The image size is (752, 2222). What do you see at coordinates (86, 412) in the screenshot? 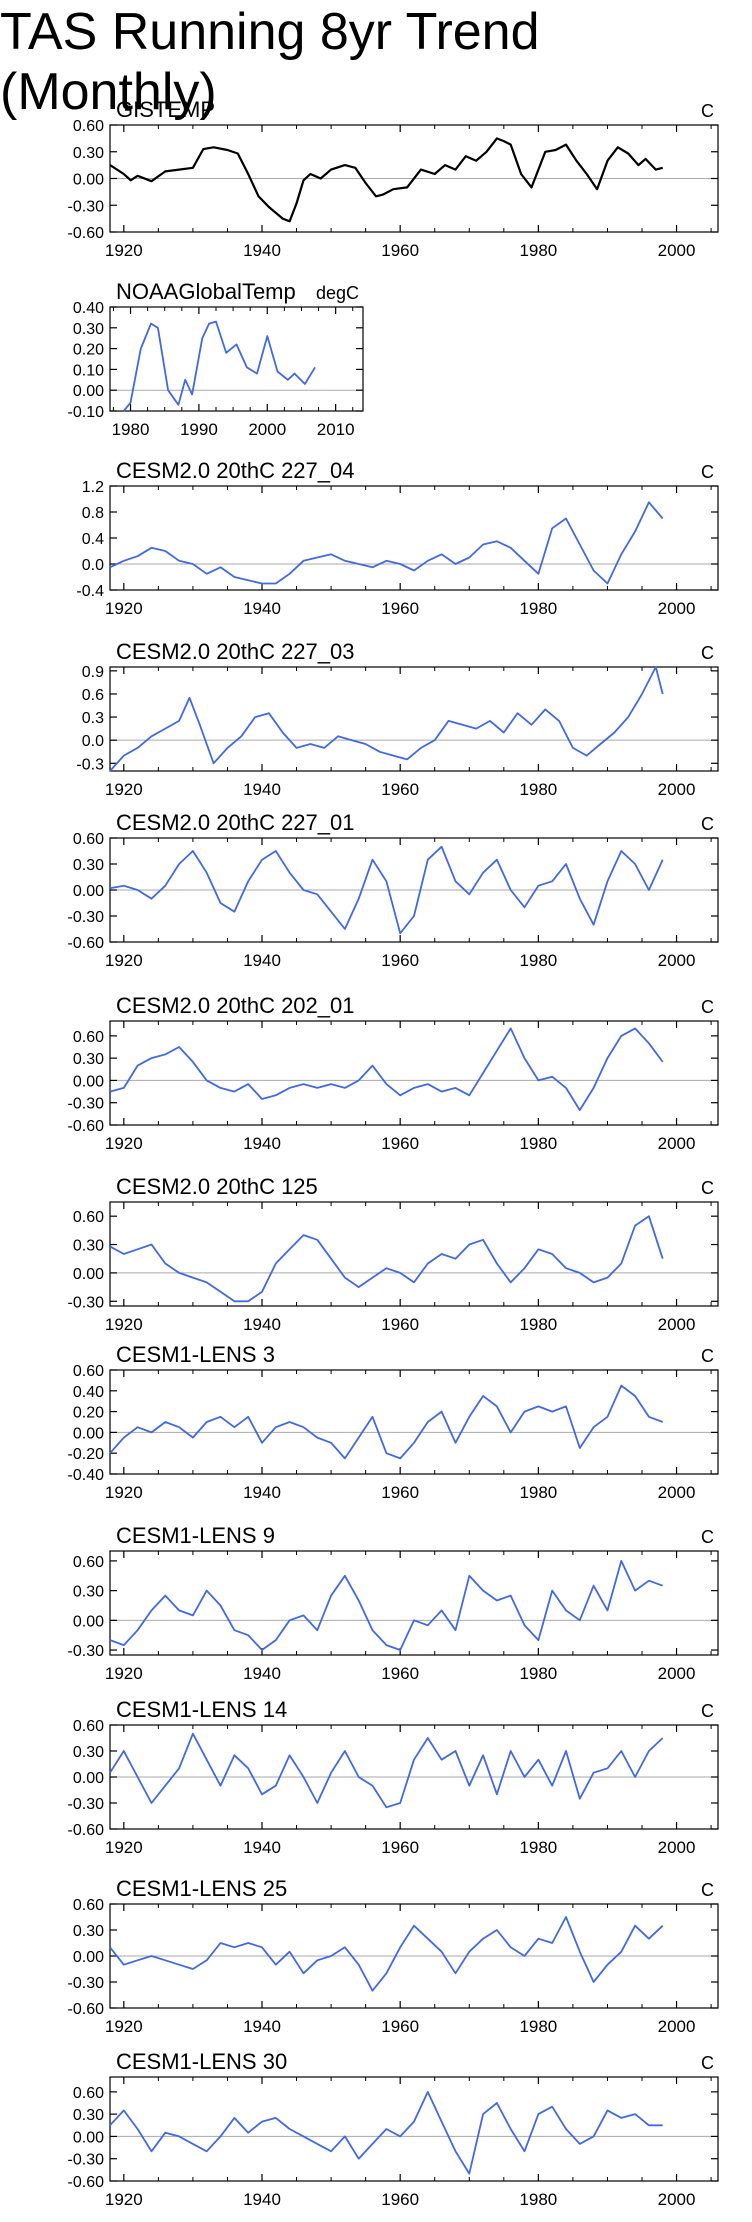
I see `y-tick-label: -0.10` at bounding box center [86, 412].